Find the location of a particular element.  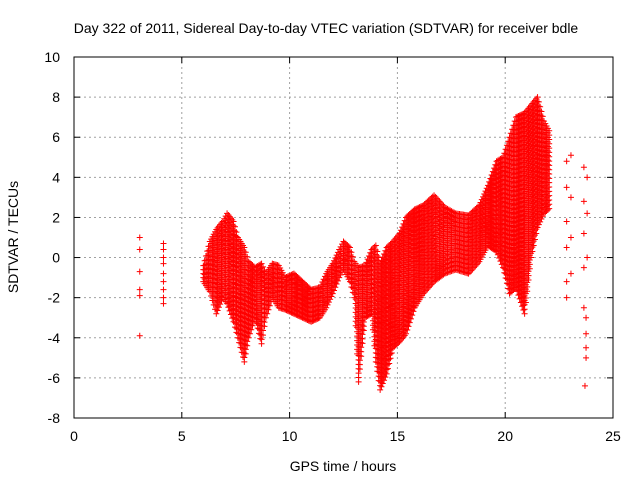

x-tick-label: 25 is located at coordinates (613, 436).